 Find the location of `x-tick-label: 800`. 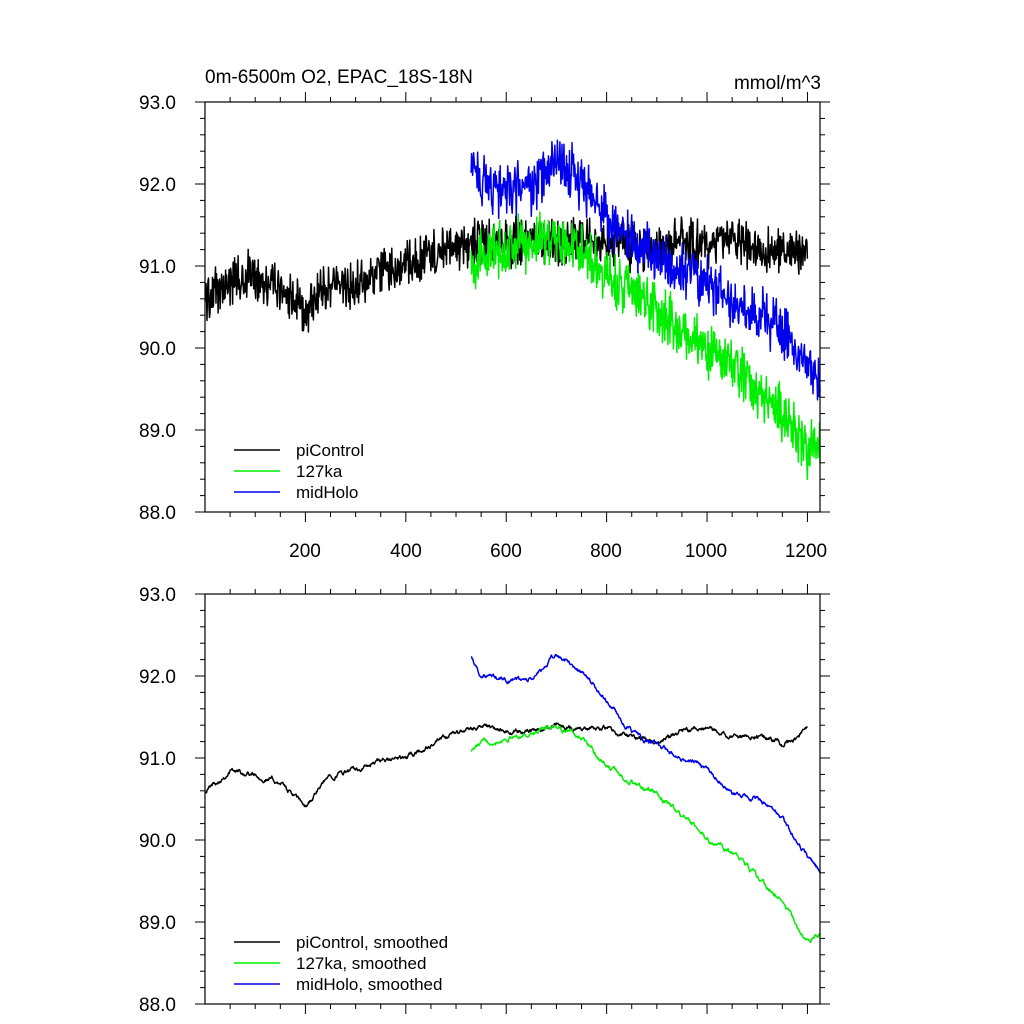

x-tick-label: 800 is located at coordinates (606, 551).